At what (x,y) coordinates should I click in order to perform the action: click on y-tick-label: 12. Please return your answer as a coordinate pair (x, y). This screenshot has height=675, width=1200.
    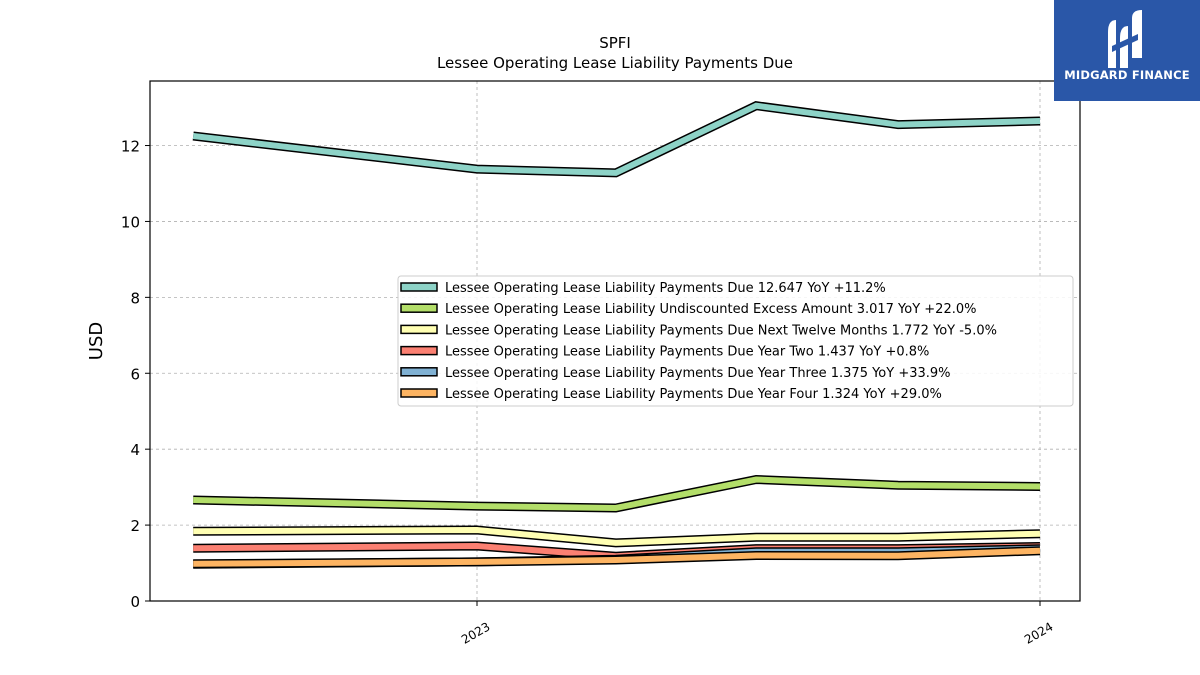
    Looking at the image, I should click on (130, 147).